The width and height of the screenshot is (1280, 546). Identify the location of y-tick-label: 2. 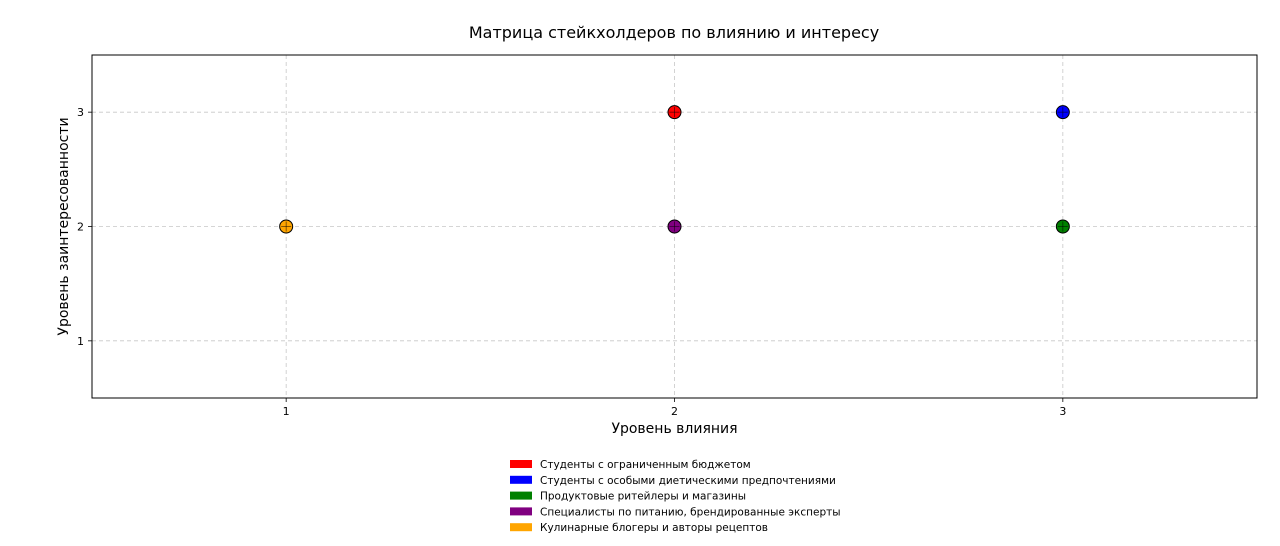
(80, 227).